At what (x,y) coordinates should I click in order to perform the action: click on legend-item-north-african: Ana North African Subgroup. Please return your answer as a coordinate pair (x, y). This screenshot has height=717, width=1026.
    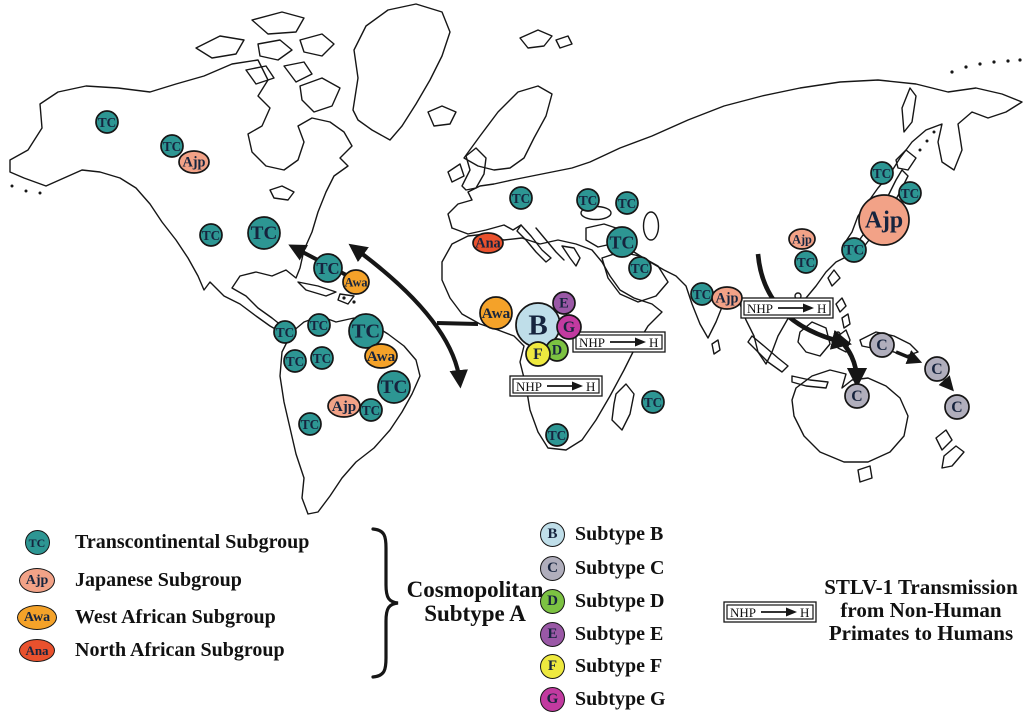
    Looking at the image, I should click on (151, 650).